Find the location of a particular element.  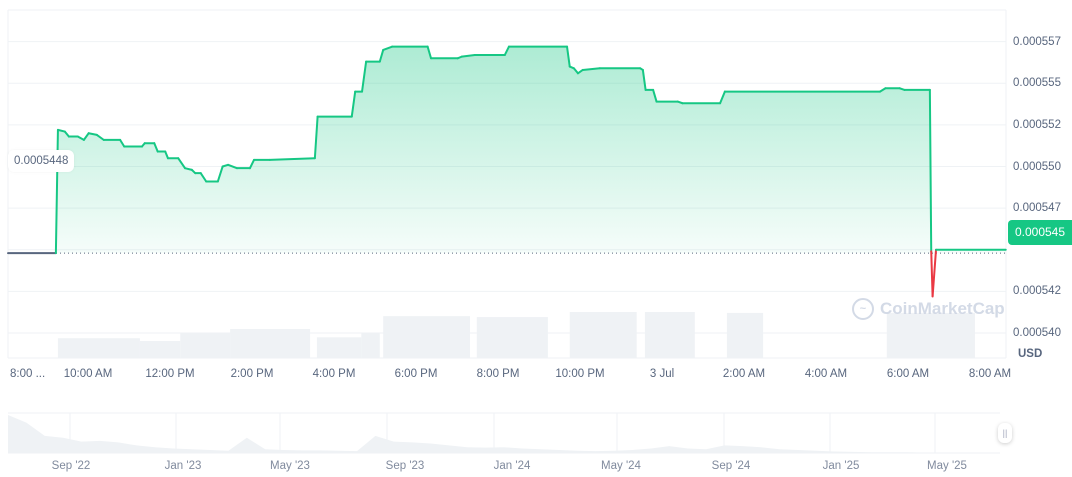

current-price-badge: 0.000545 is located at coordinates (1040, 232).